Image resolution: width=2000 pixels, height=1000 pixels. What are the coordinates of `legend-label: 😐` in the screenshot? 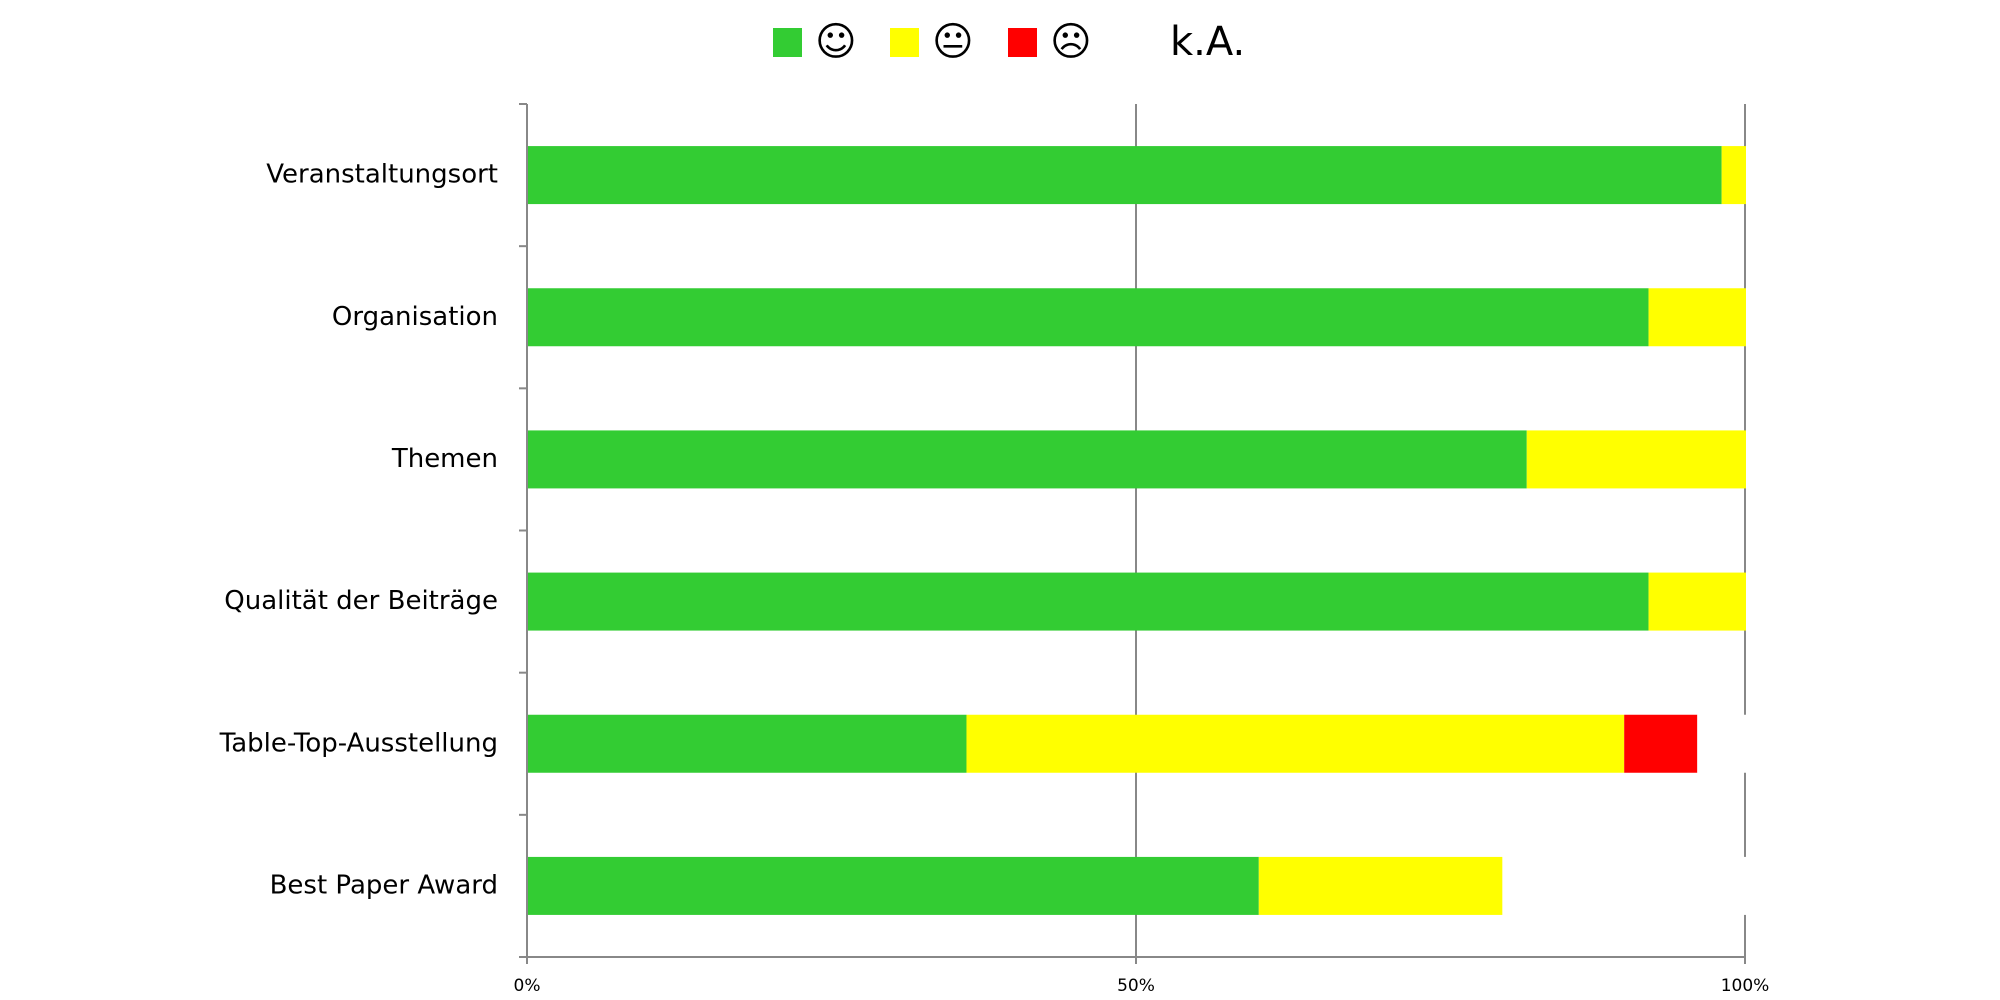 It's located at (953, 42).